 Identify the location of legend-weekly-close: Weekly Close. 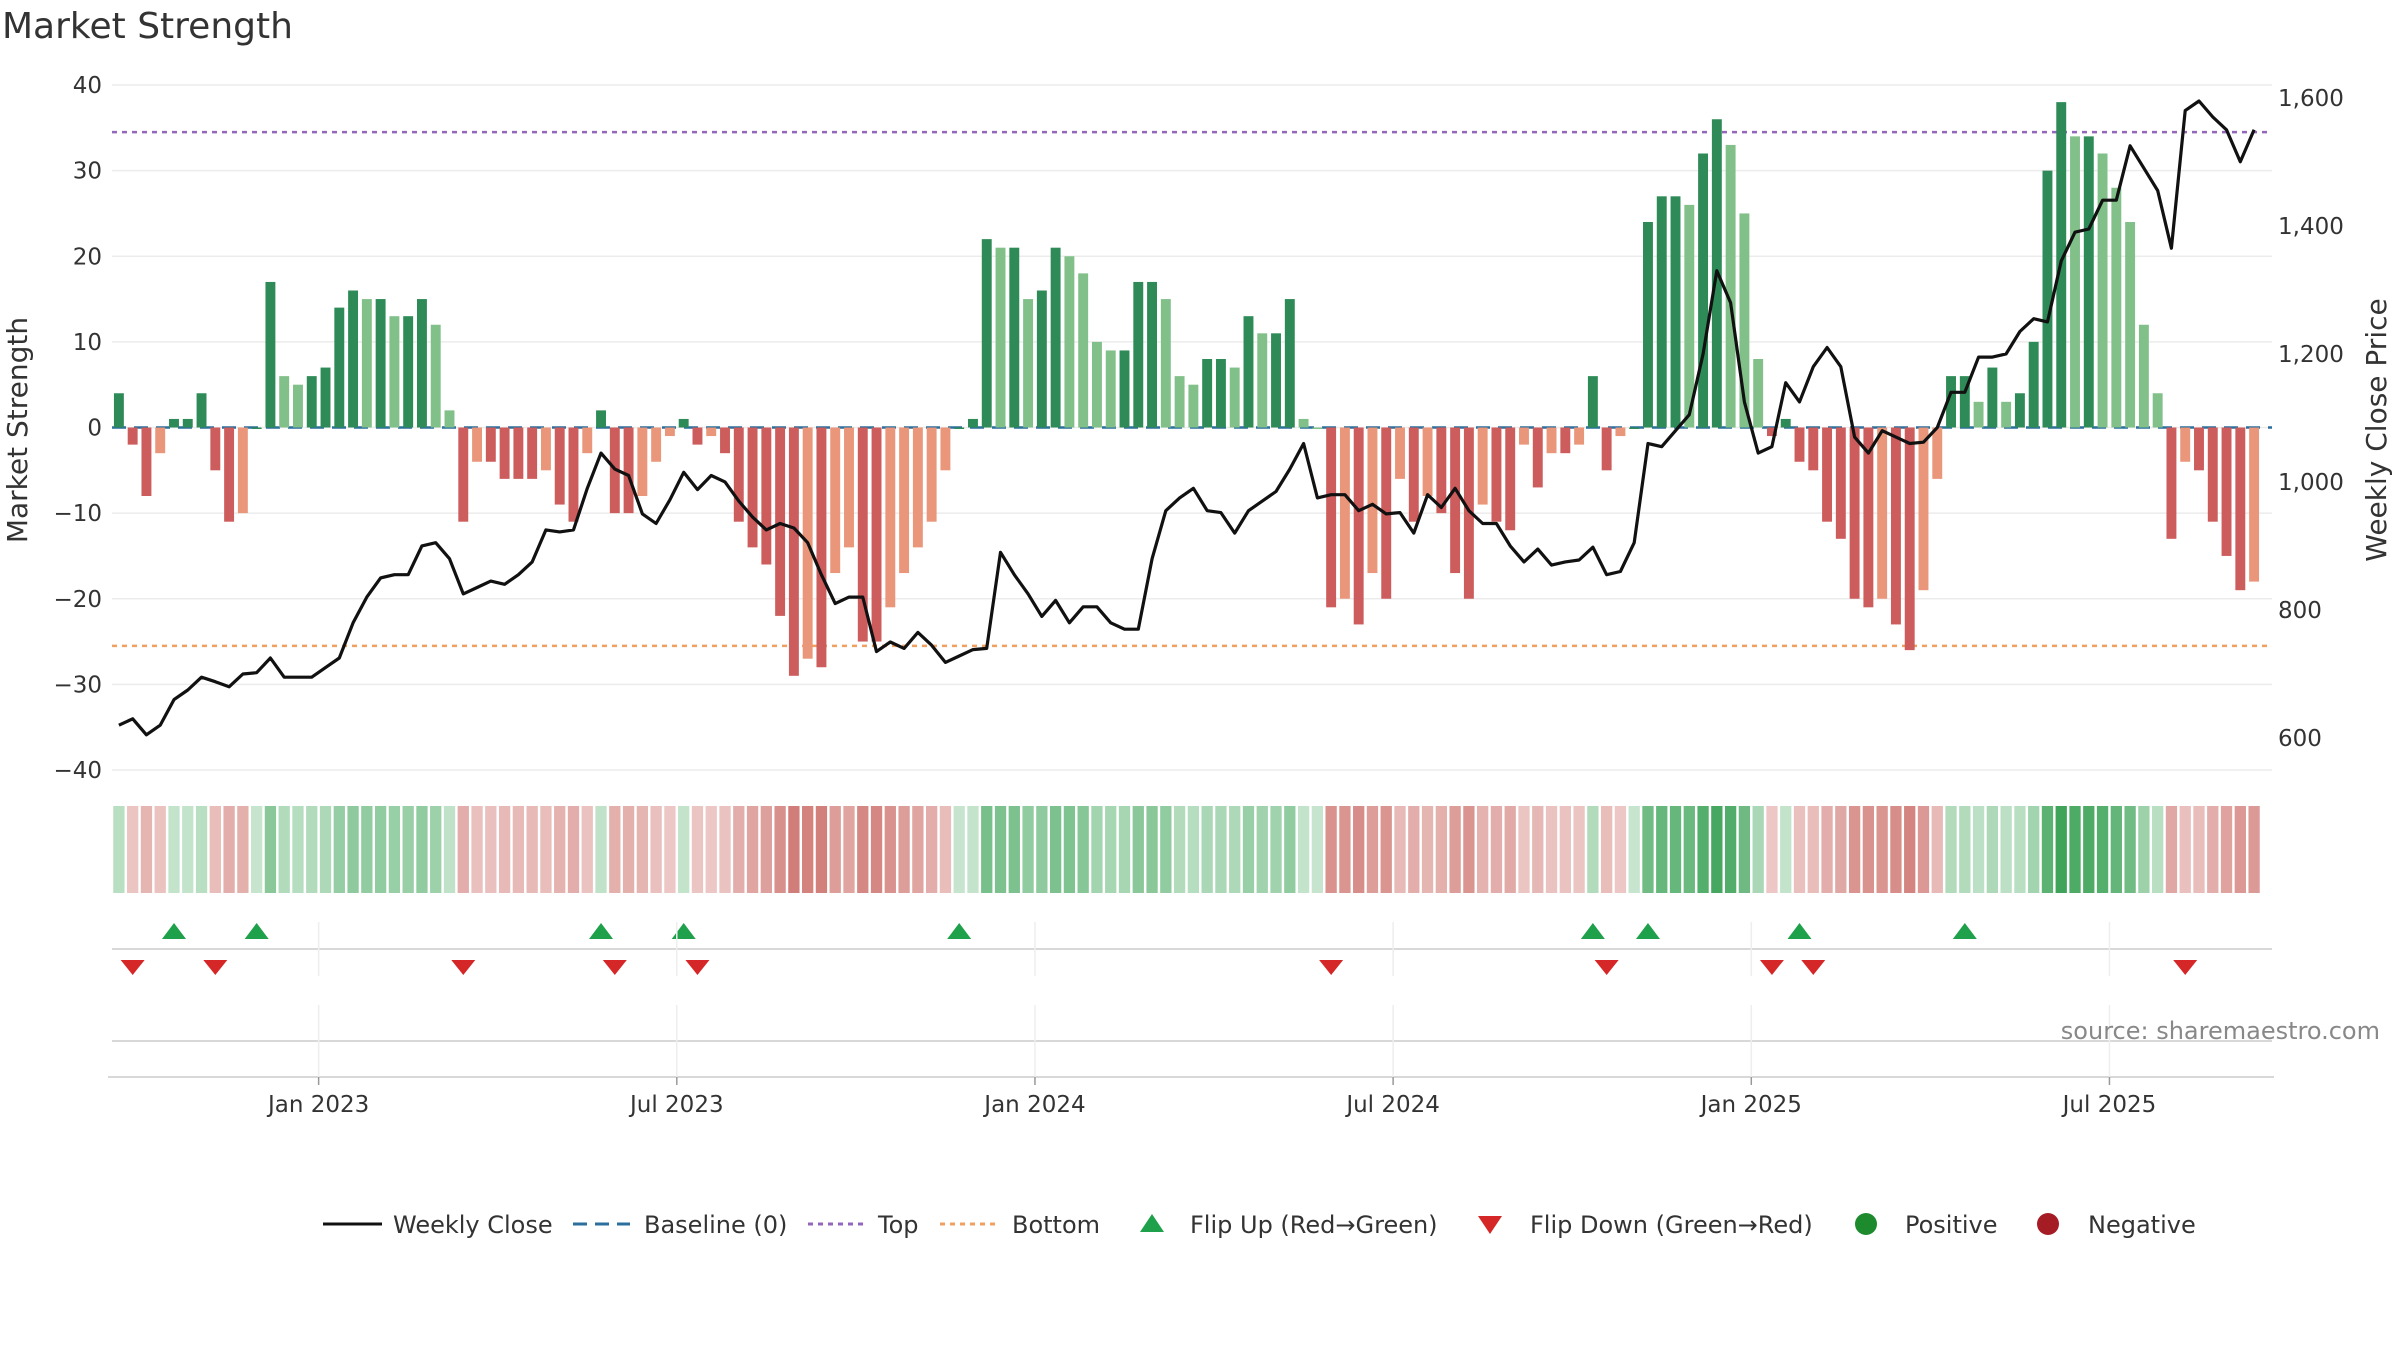
(473, 1225).